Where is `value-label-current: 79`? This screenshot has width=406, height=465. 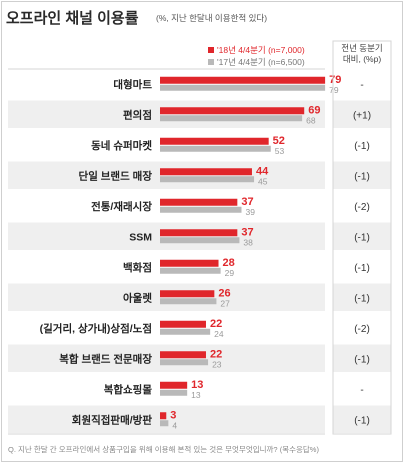
value-label-current: 79 is located at coordinates (335, 80).